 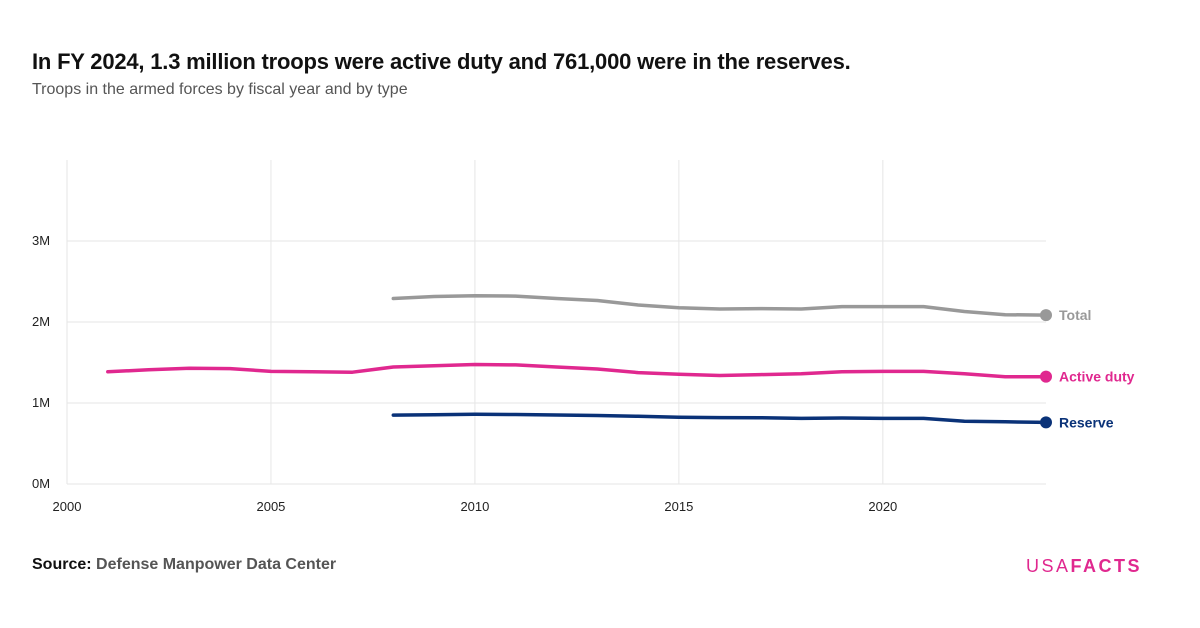 What do you see at coordinates (1046, 315) in the screenshot?
I see `series-end-marker-total` at bounding box center [1046, 315].